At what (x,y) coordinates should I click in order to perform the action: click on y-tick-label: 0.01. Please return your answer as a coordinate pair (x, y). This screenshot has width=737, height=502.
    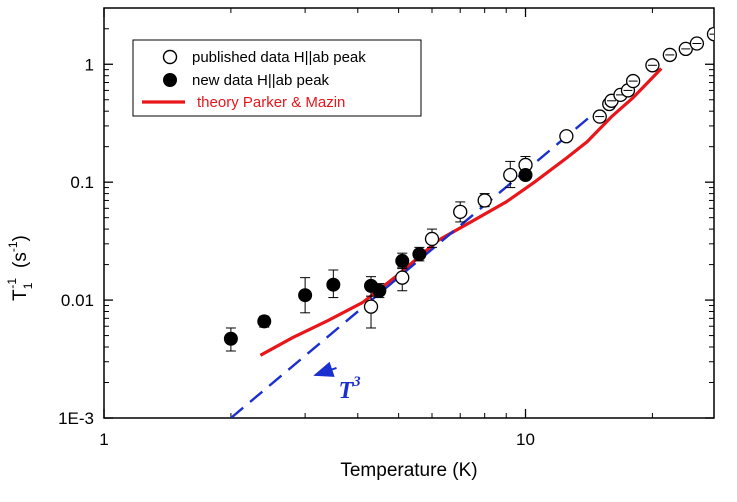
    Looking at the image, I should click on (77, 300).